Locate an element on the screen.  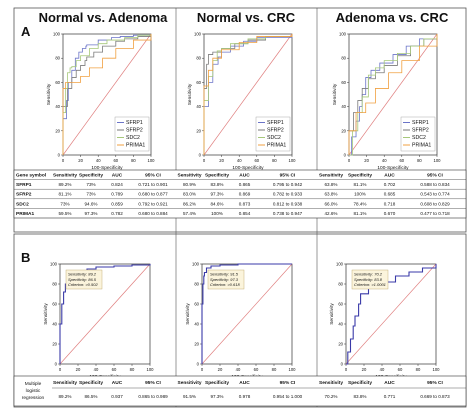
x-tick-label: 40 is located at coordinates (96, 369).